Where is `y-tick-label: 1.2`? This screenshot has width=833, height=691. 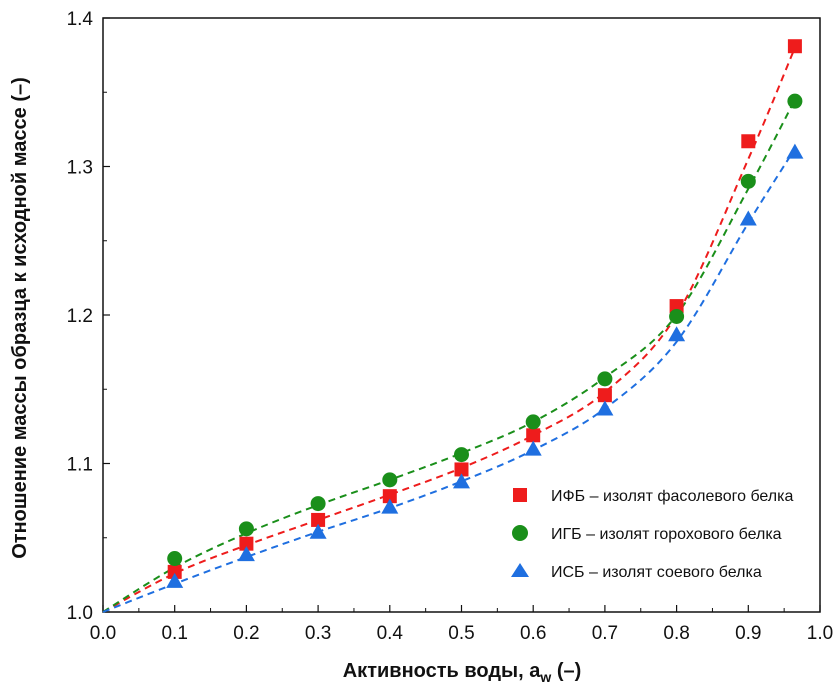 y-tick-label: 1.2 is located at coordinates (80, 316).